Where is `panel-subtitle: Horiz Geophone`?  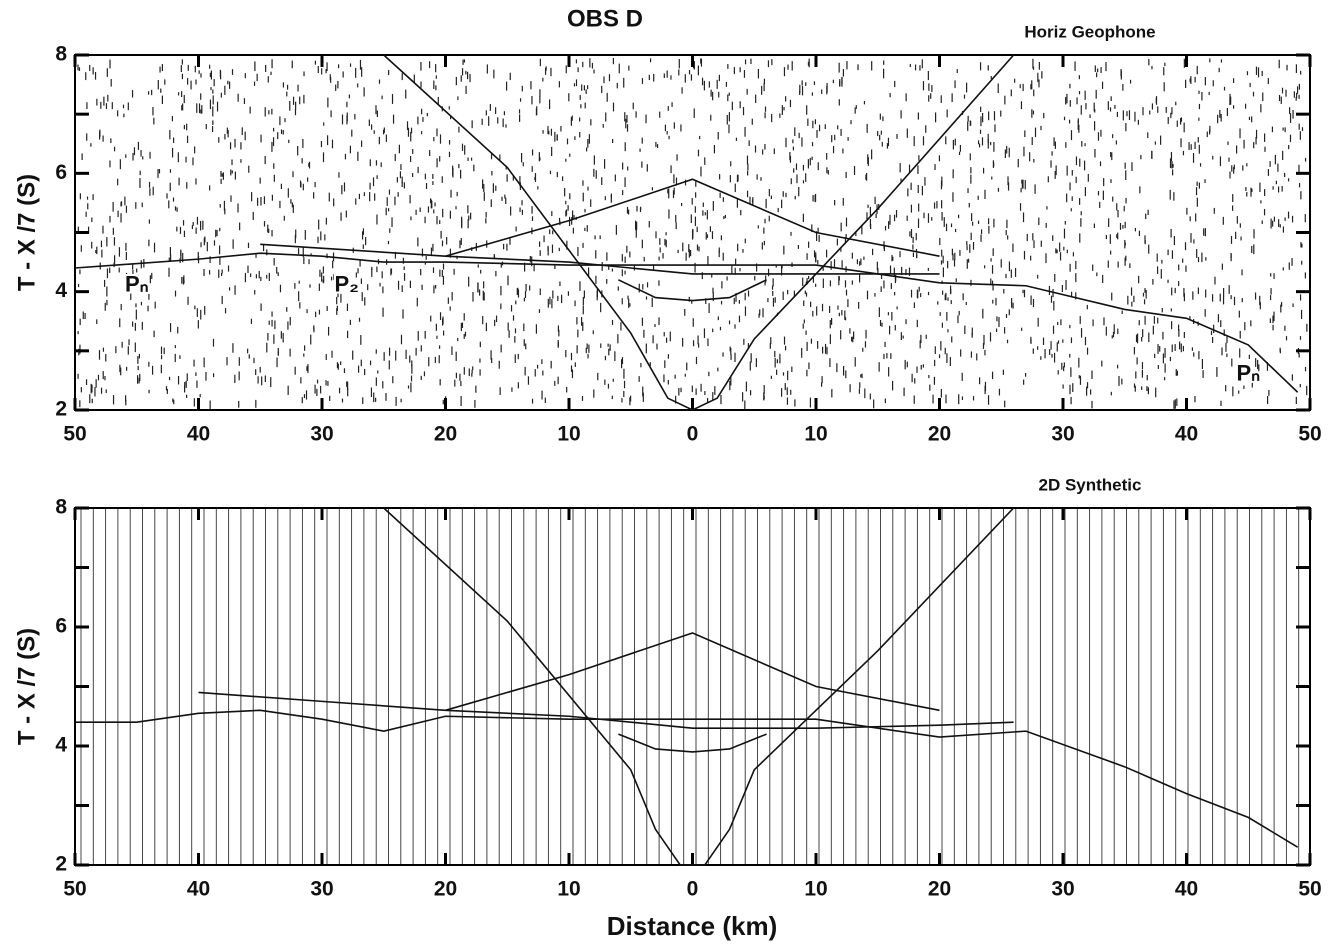
panel-subtitle: Horiz Geophone is located at coordinates (1089, 31).